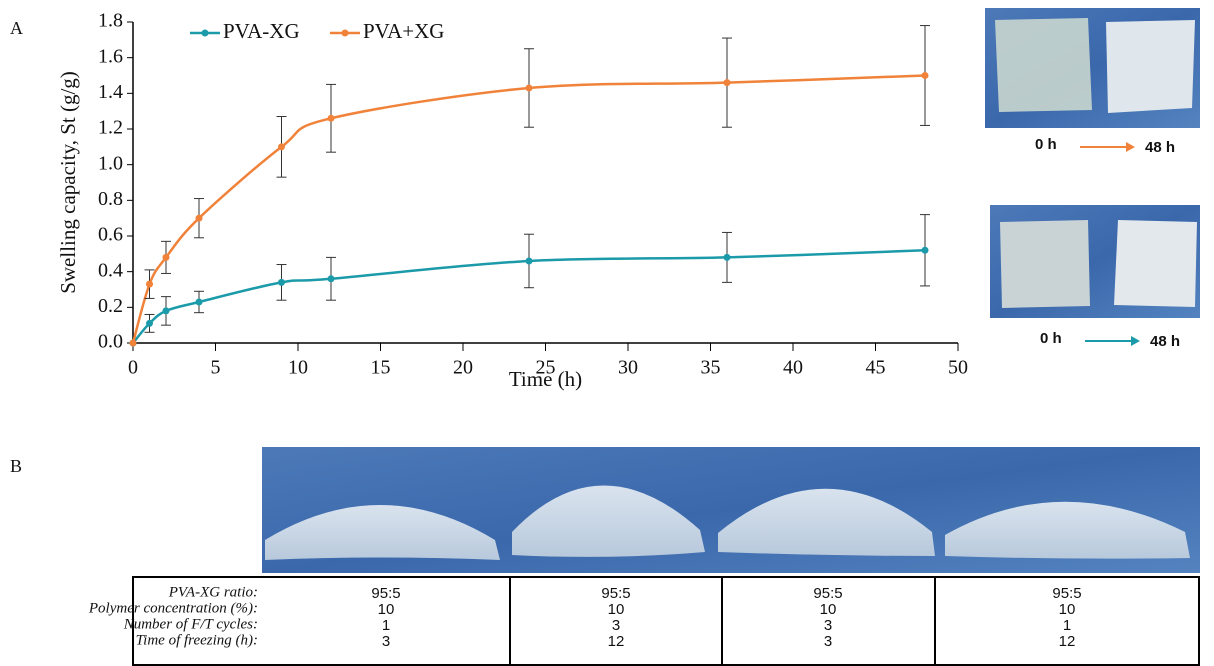 Image resolution: width=1214 pixels, height=666 pixels. What do you see at coordinates (110, 21) in the screenshot?
I see `y-tick-label: 1.8` at bounding box center [110, 21].